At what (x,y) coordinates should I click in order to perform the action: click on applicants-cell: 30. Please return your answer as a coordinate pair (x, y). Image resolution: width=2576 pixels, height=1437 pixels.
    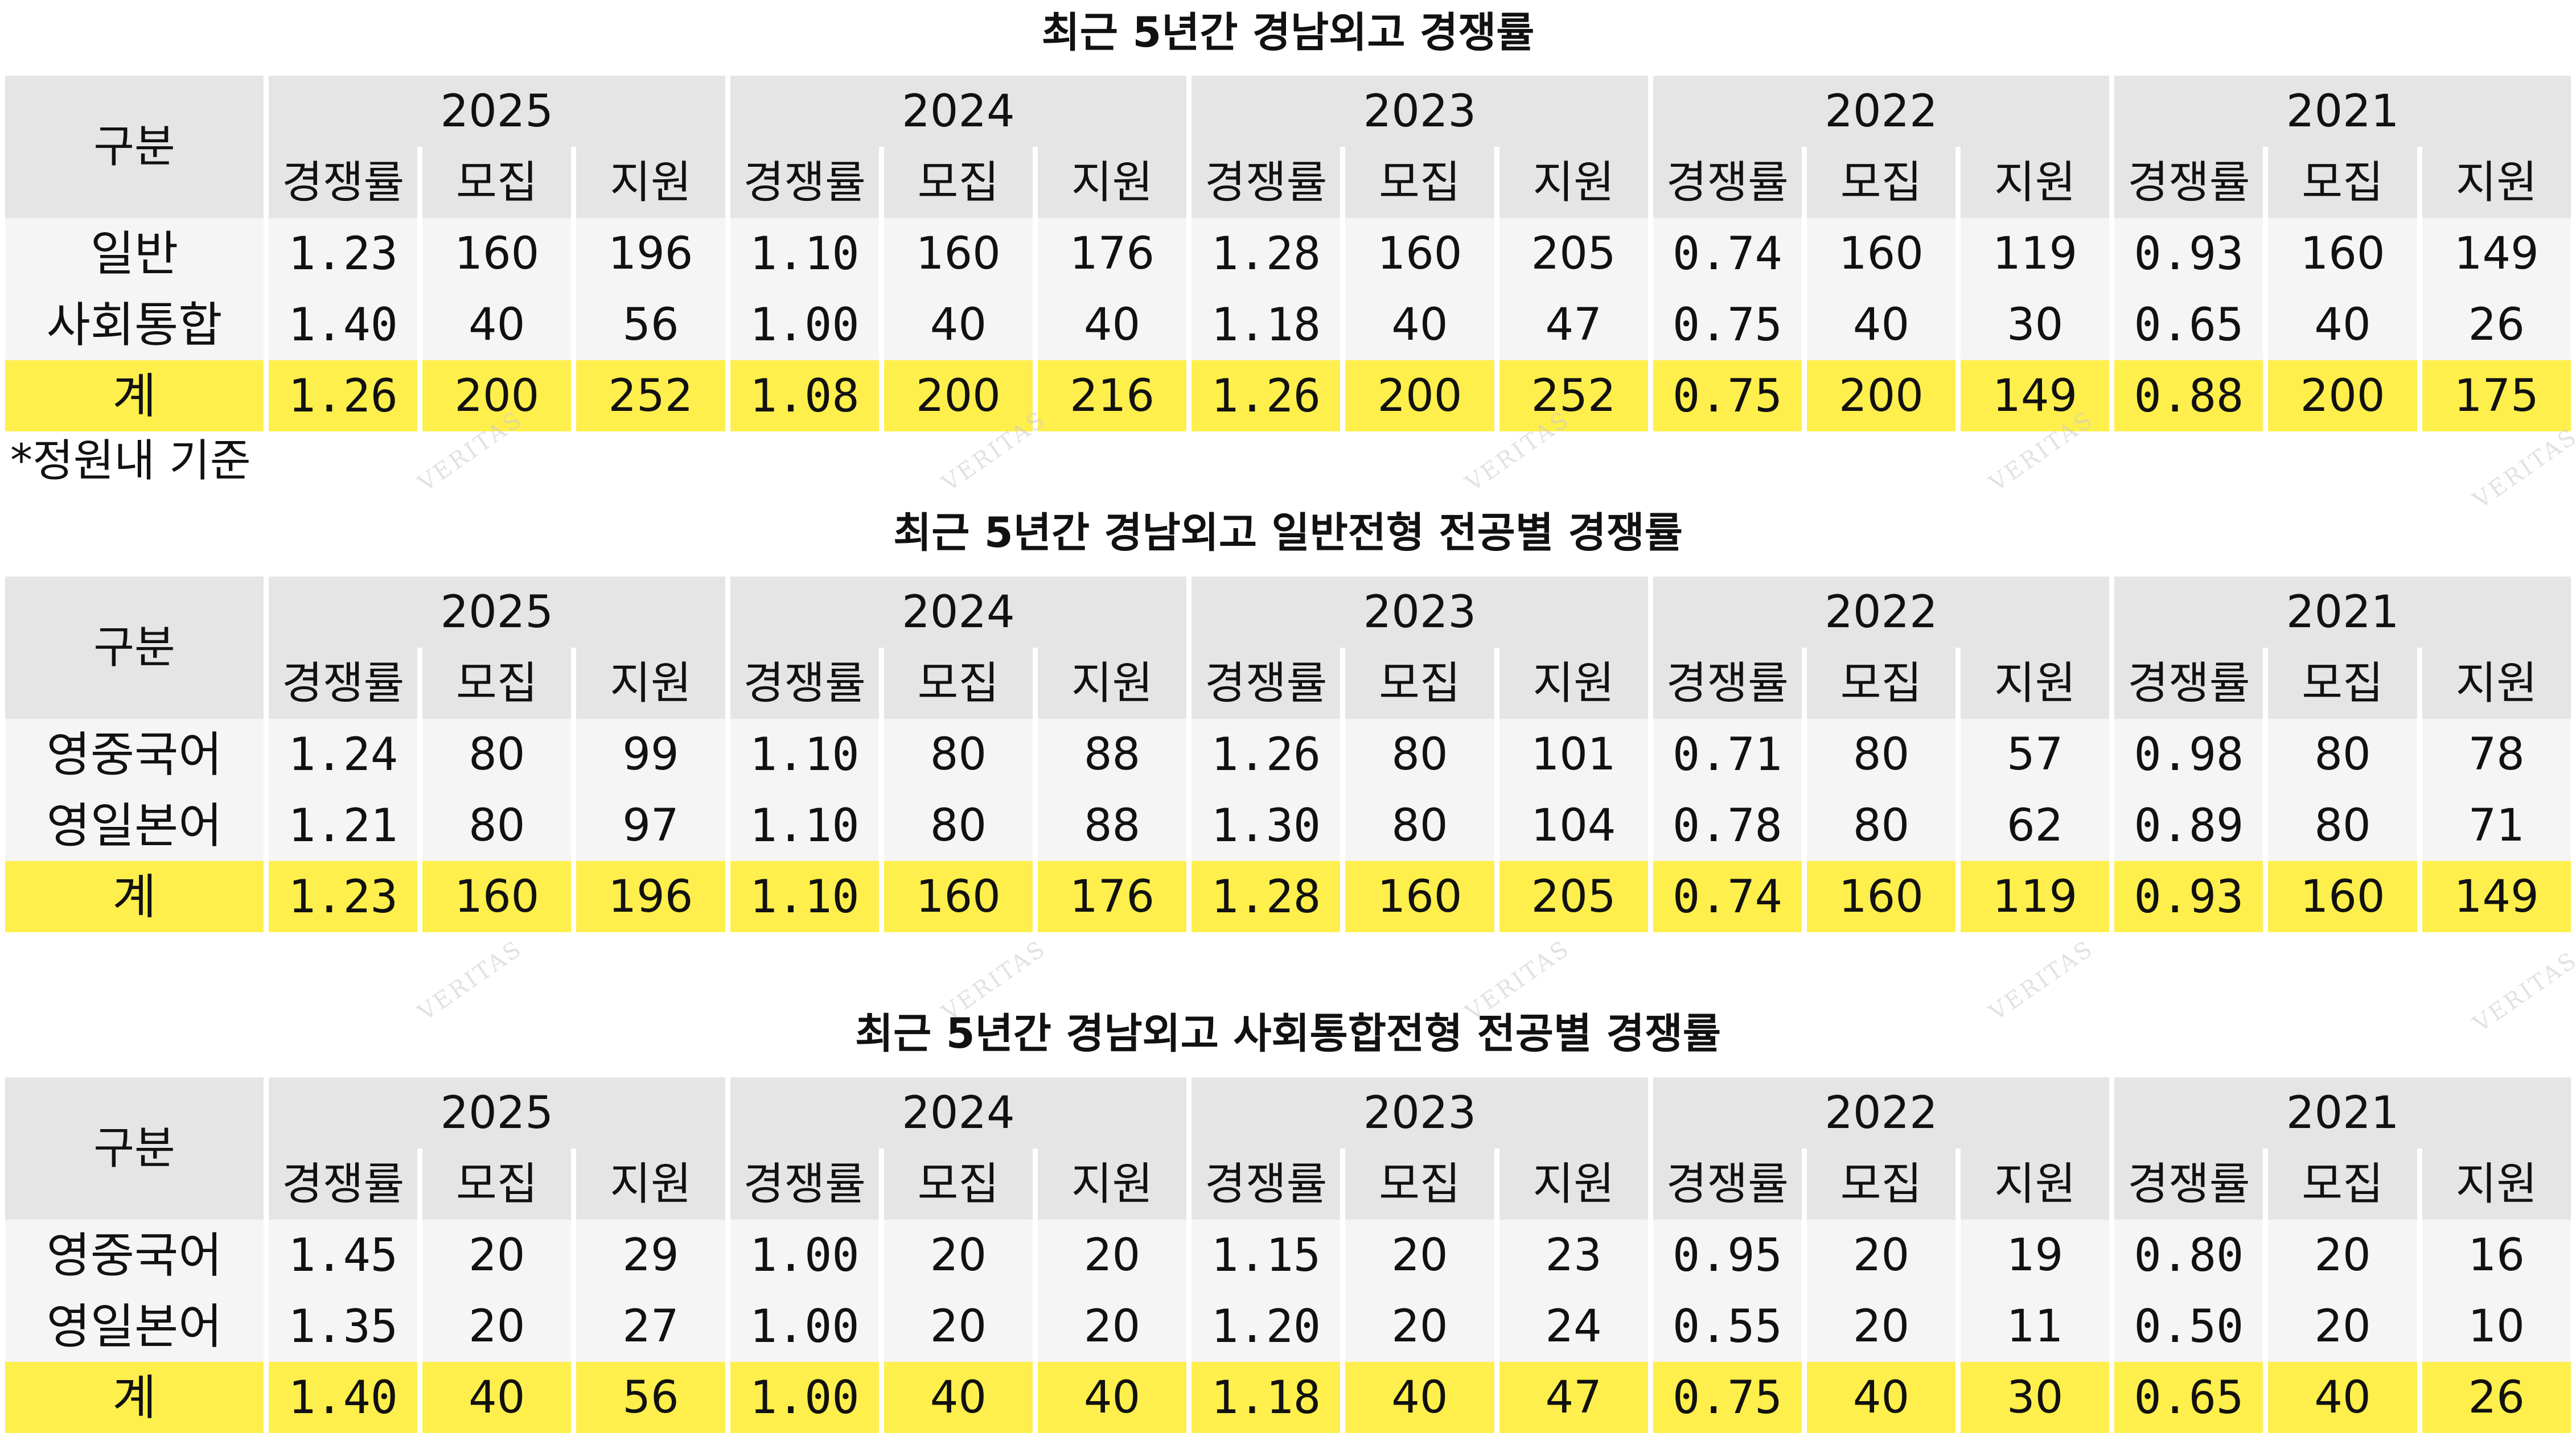
    Looking at the image, I should click on (2035, 1397).